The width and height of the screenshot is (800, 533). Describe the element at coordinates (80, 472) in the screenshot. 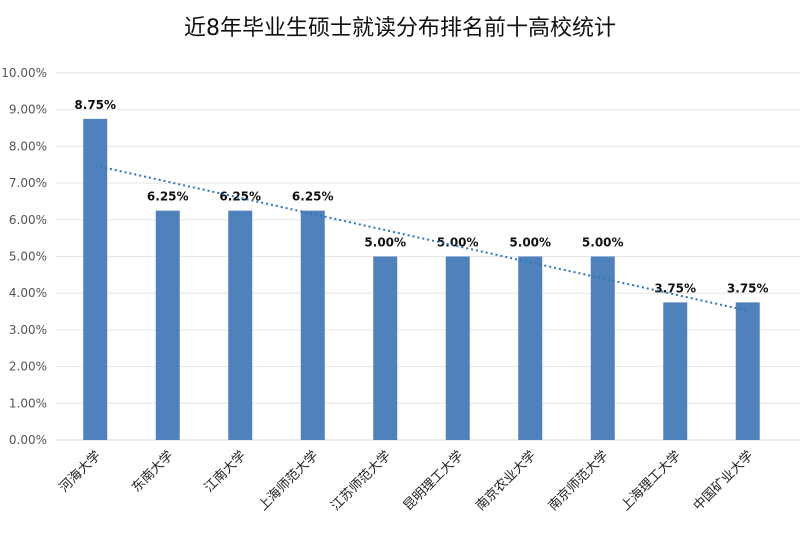

I see `x-tick-label: 河海大学` at that location.